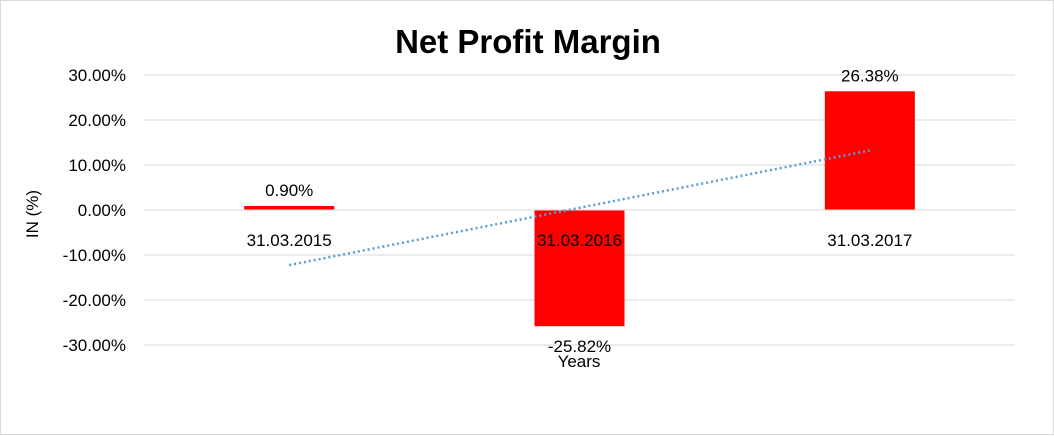 The image size is (1054, 436). What do you see at coordinates (97, 165) in the screenshot?
I see `y-tick-label: 10.00%` at bounding box center [97, 165].